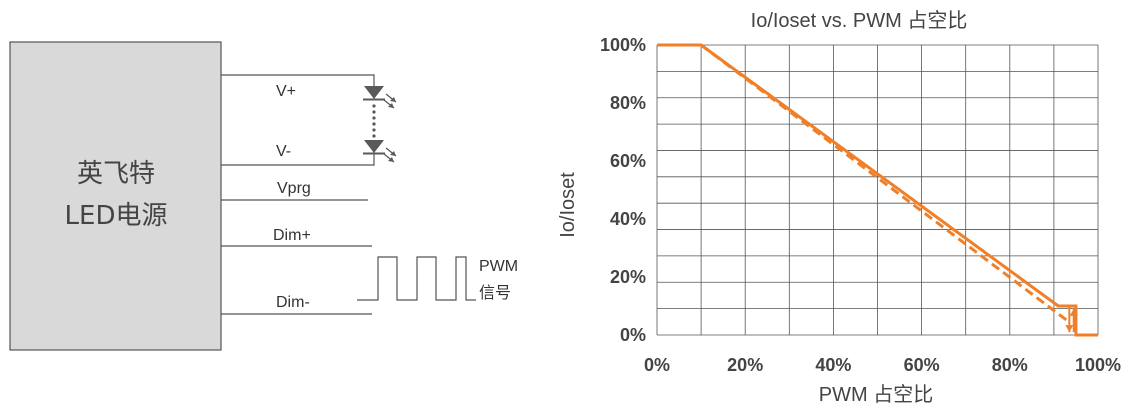 This screenshot has height=407, width=1133. I want to click on vplus-label: V+, so click(286, 91).